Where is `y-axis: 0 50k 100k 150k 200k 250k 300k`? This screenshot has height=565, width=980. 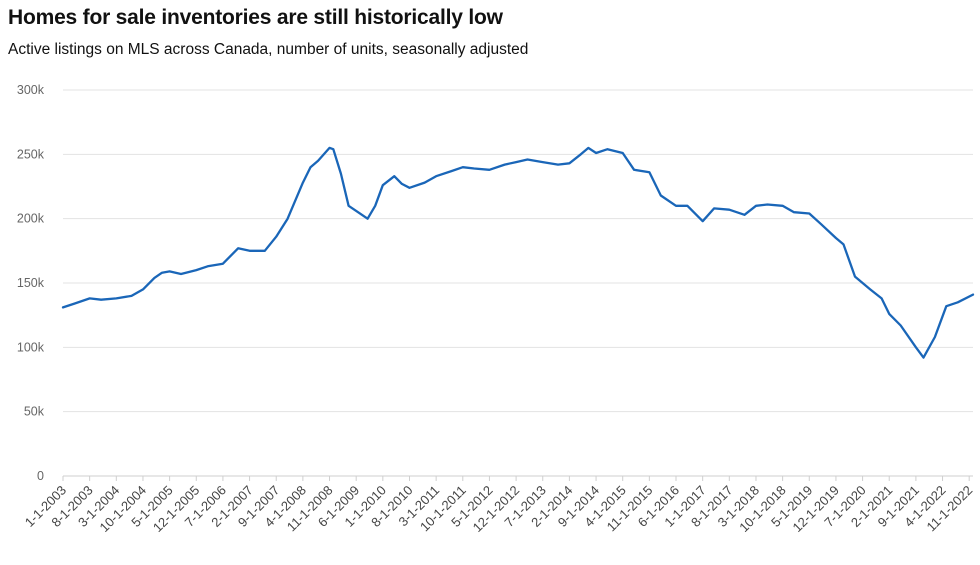
y-axis: 0 50k 100k 150k 200k 250k 300k is located at coordinates (31, 283).